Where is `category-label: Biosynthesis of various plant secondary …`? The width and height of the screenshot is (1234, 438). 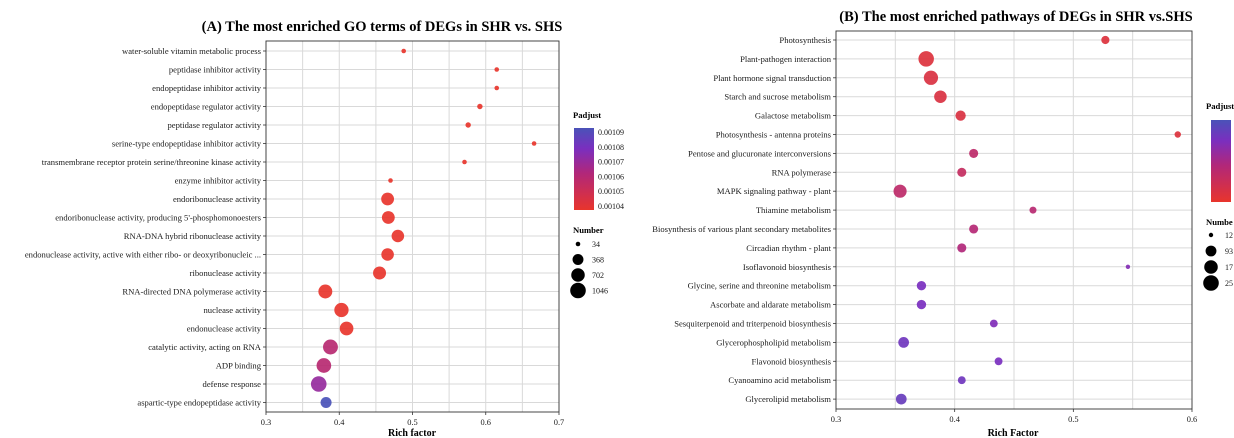
category-label: Biosynthesis of various plant secondary … is located at coordinates (741, 229).